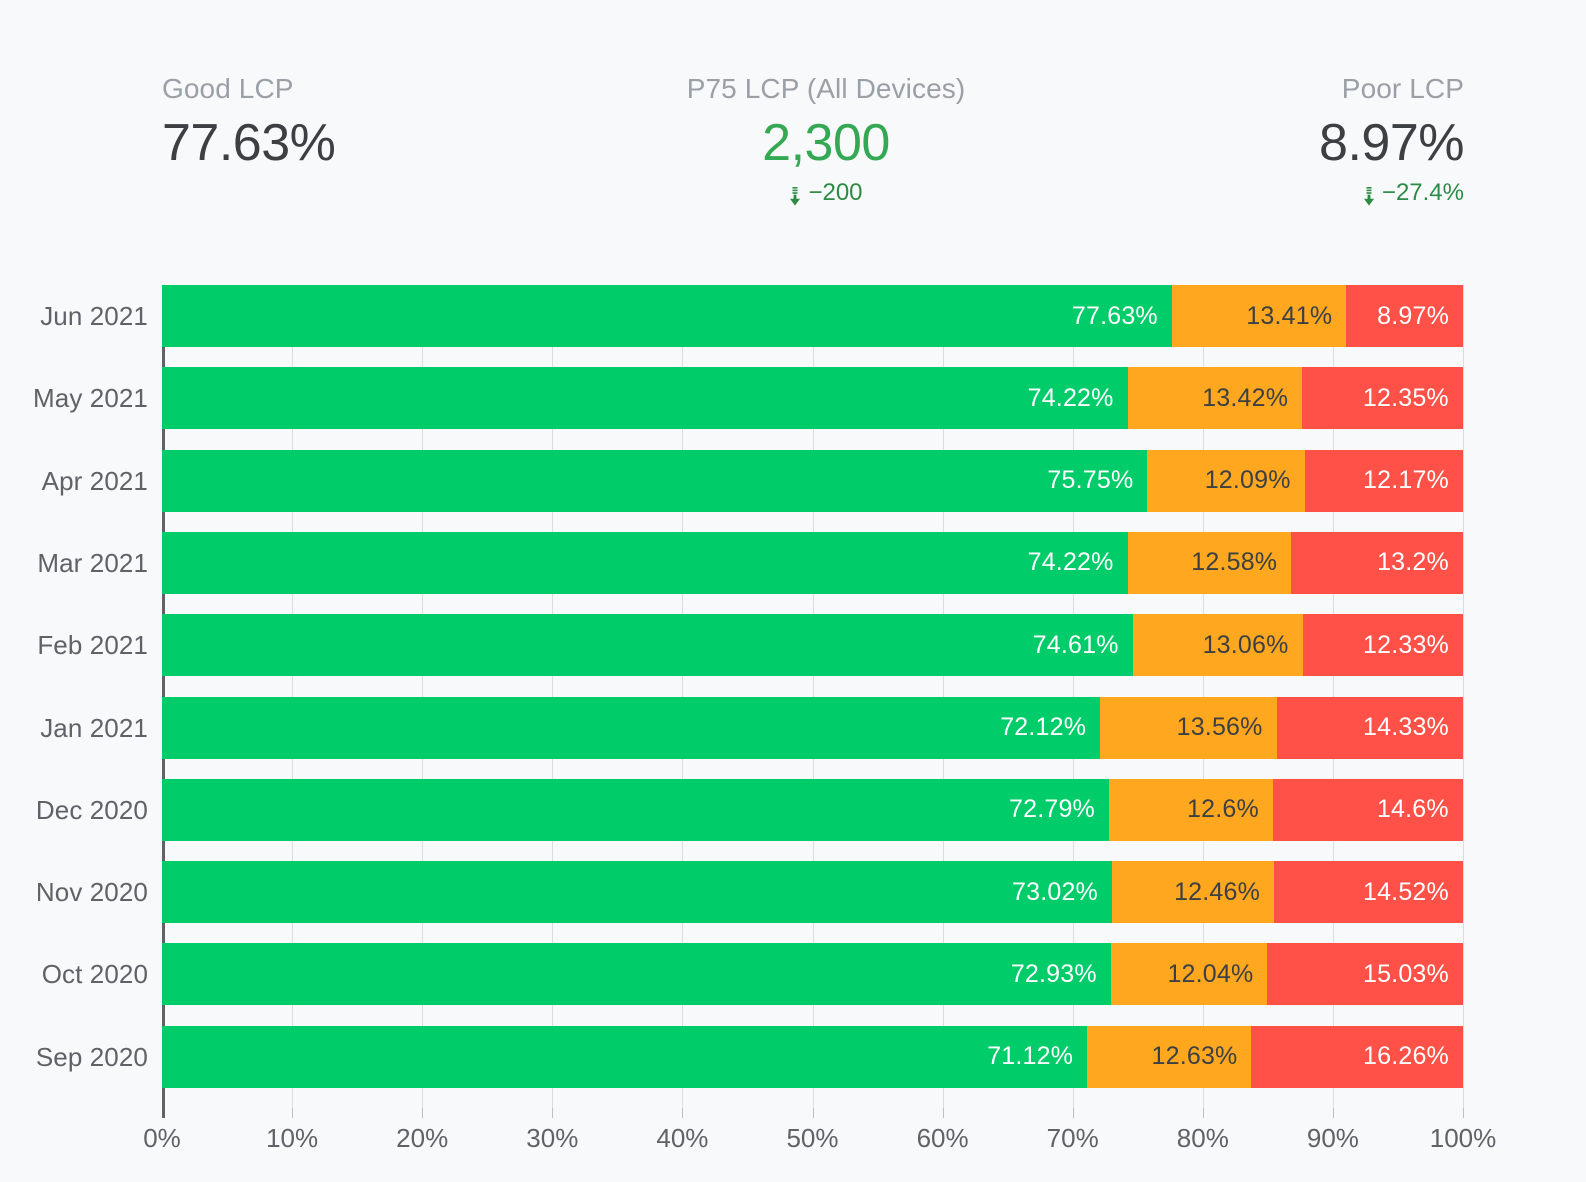 This screenshot has width=1586, height=1182. I want to click on bar-row: 72.12% 13.56% 14.33%, so click(812, 727).